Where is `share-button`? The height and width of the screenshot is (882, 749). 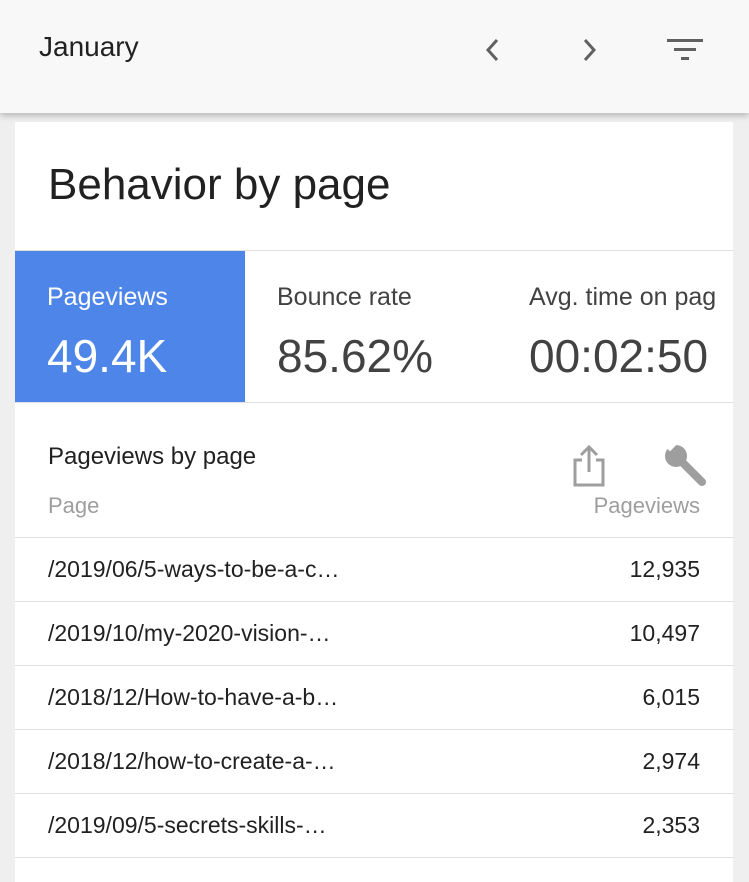 share-button is located at coordinates (589, 465).